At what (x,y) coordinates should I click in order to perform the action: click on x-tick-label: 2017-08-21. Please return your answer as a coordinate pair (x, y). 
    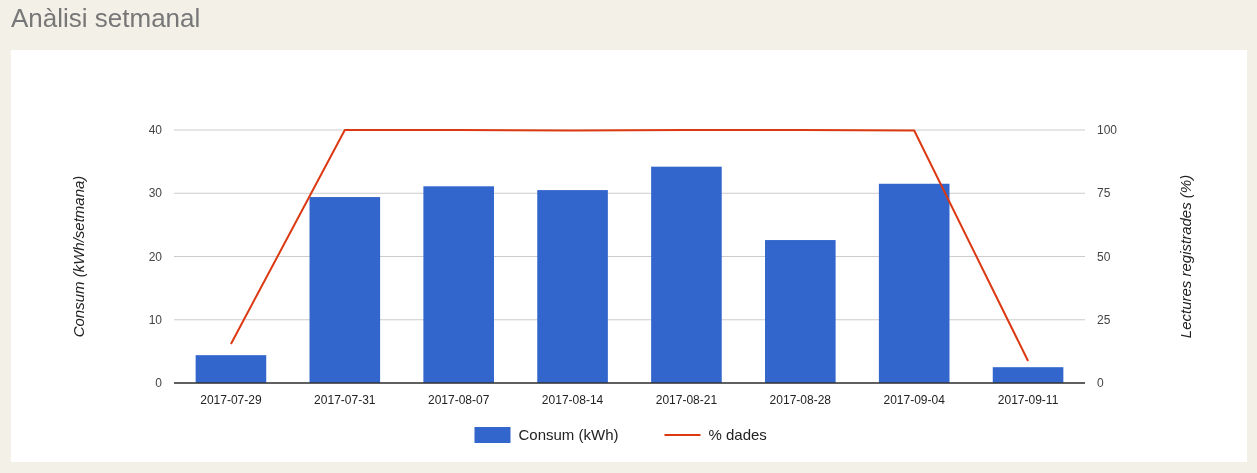
    Looking at the image, I should click on (686, 400).